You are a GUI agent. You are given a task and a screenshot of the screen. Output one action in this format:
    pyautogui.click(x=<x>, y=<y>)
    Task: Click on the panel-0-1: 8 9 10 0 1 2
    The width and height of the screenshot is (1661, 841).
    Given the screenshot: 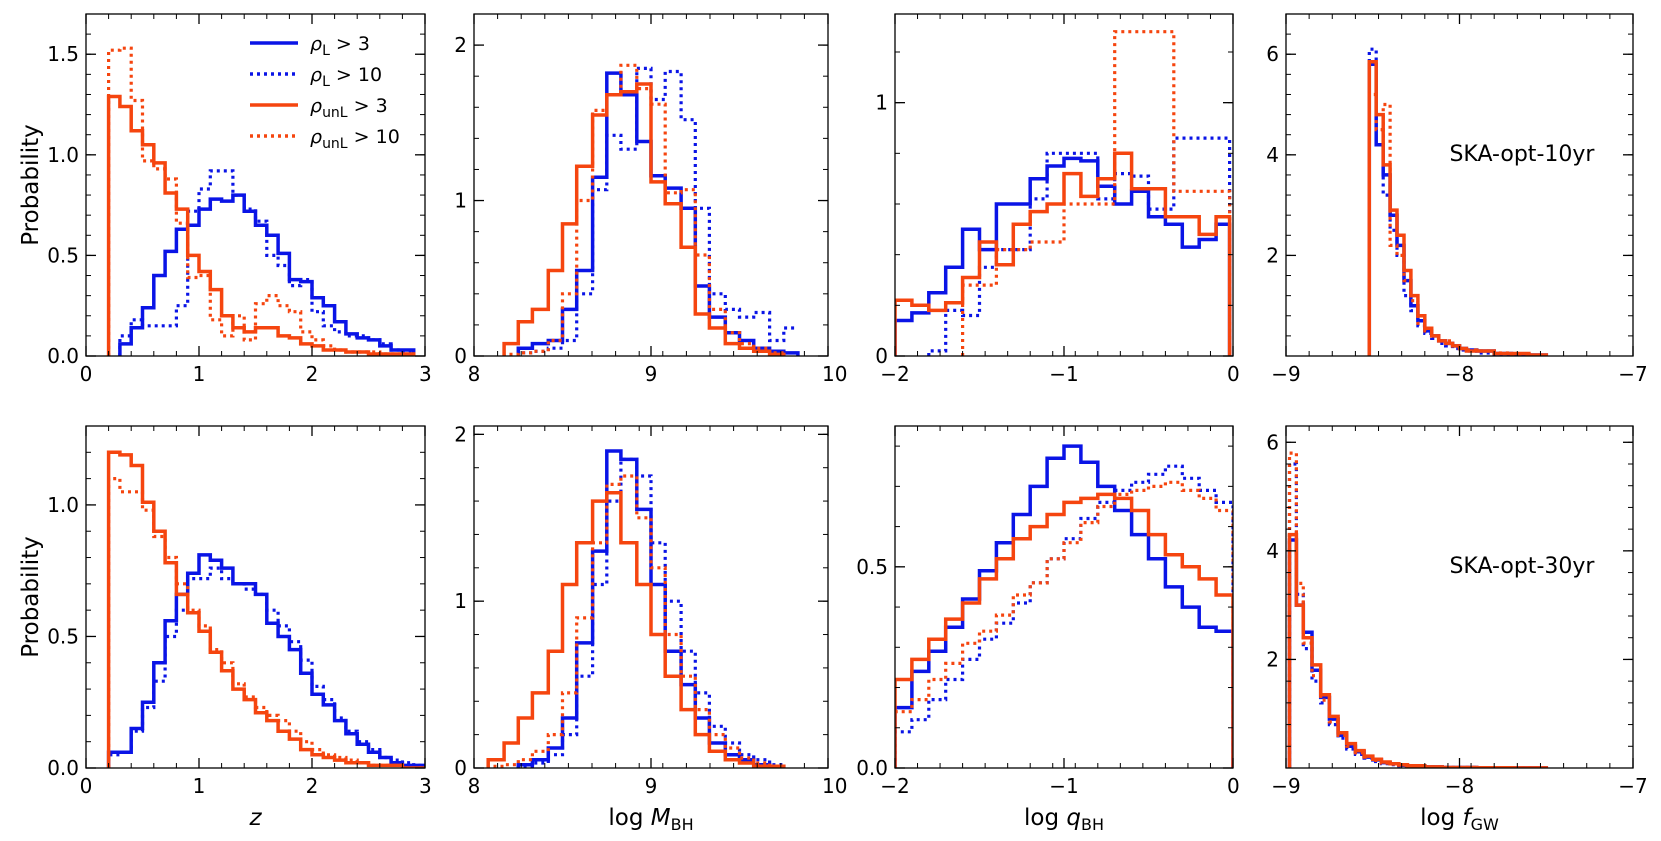 What is the action you would take?
    pyautogui.click(x=650, y=199)
    